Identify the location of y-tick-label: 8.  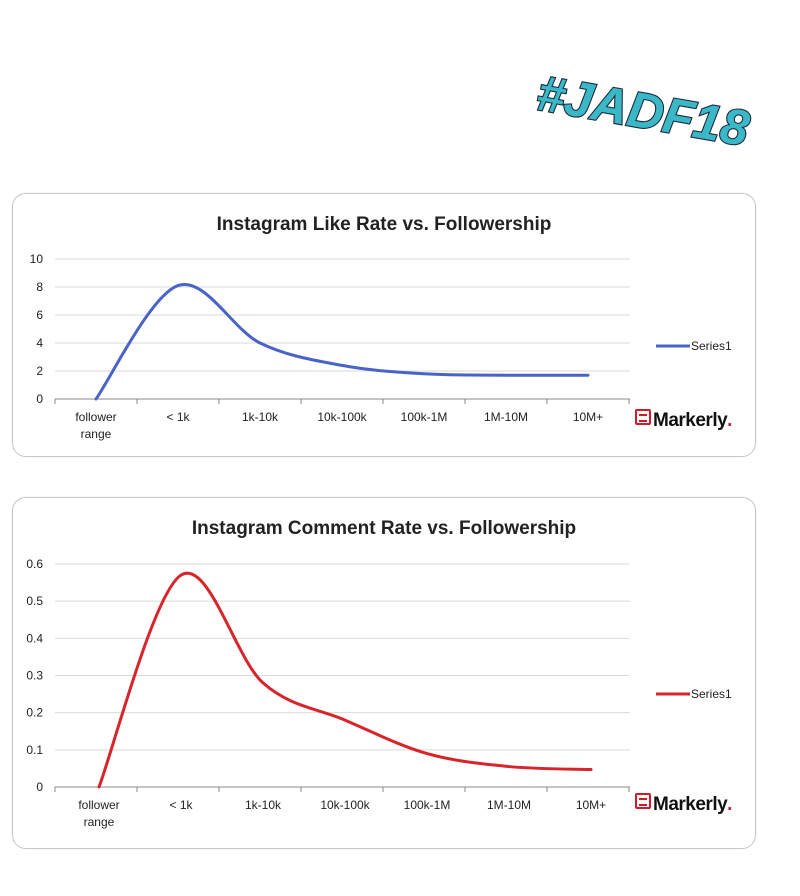
(39, 287).